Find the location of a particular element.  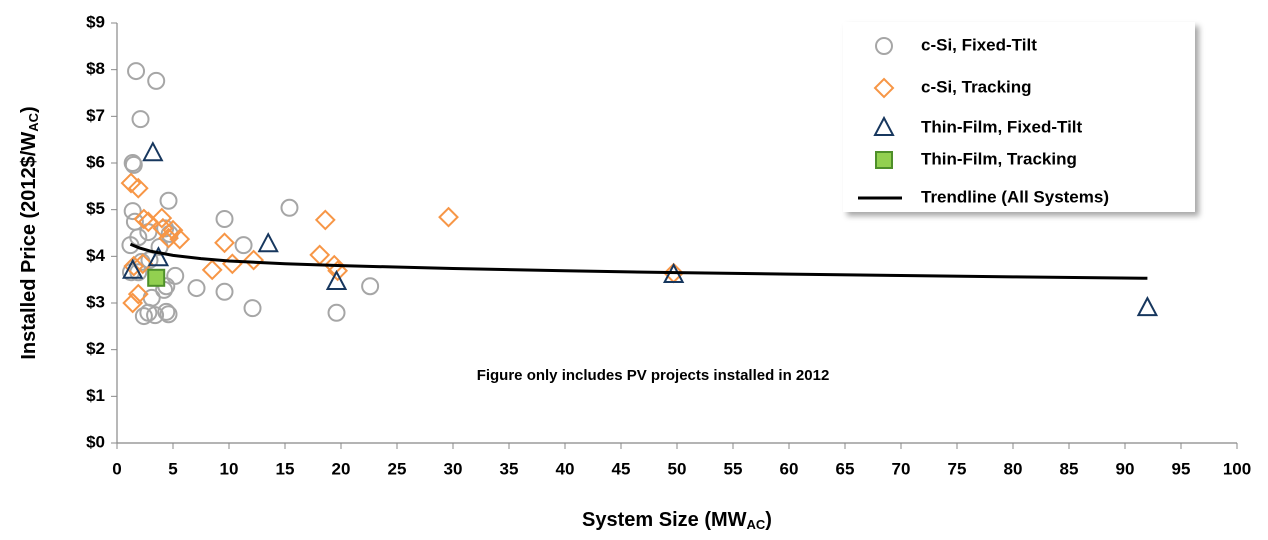

y-tick-label: $5 is located at coordinates (95, 208).